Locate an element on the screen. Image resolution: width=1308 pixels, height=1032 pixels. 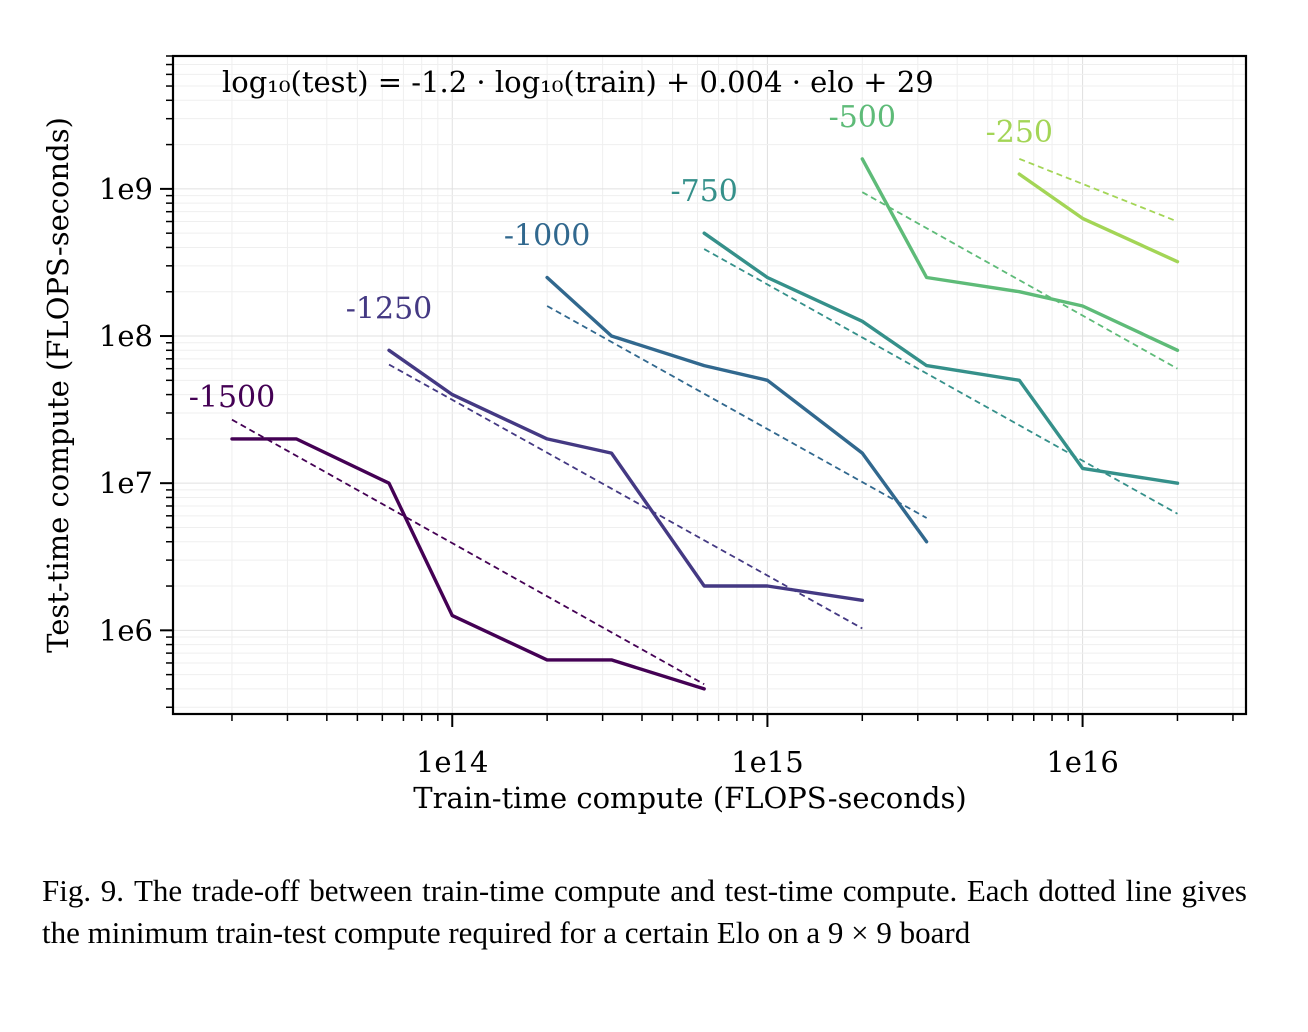
series-label: -1500 is located at coordinates (232, 397).